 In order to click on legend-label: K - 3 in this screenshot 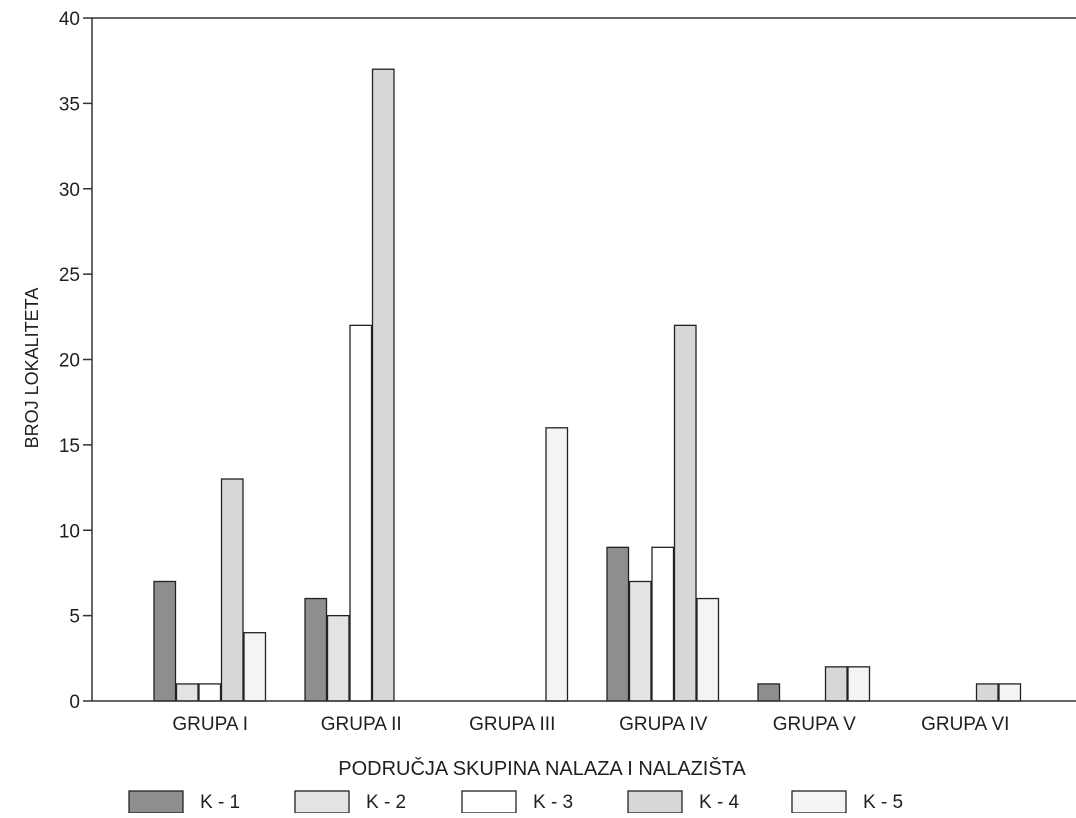, I will do `click(553, 802)`.